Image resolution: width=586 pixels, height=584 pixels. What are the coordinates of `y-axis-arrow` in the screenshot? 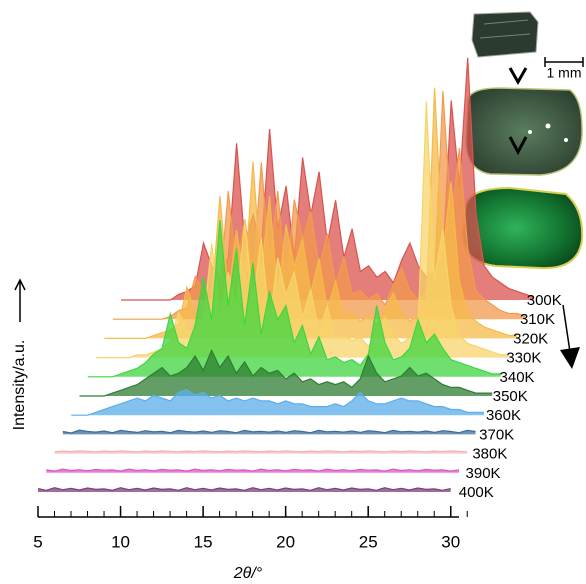 It's located at (20, 300).